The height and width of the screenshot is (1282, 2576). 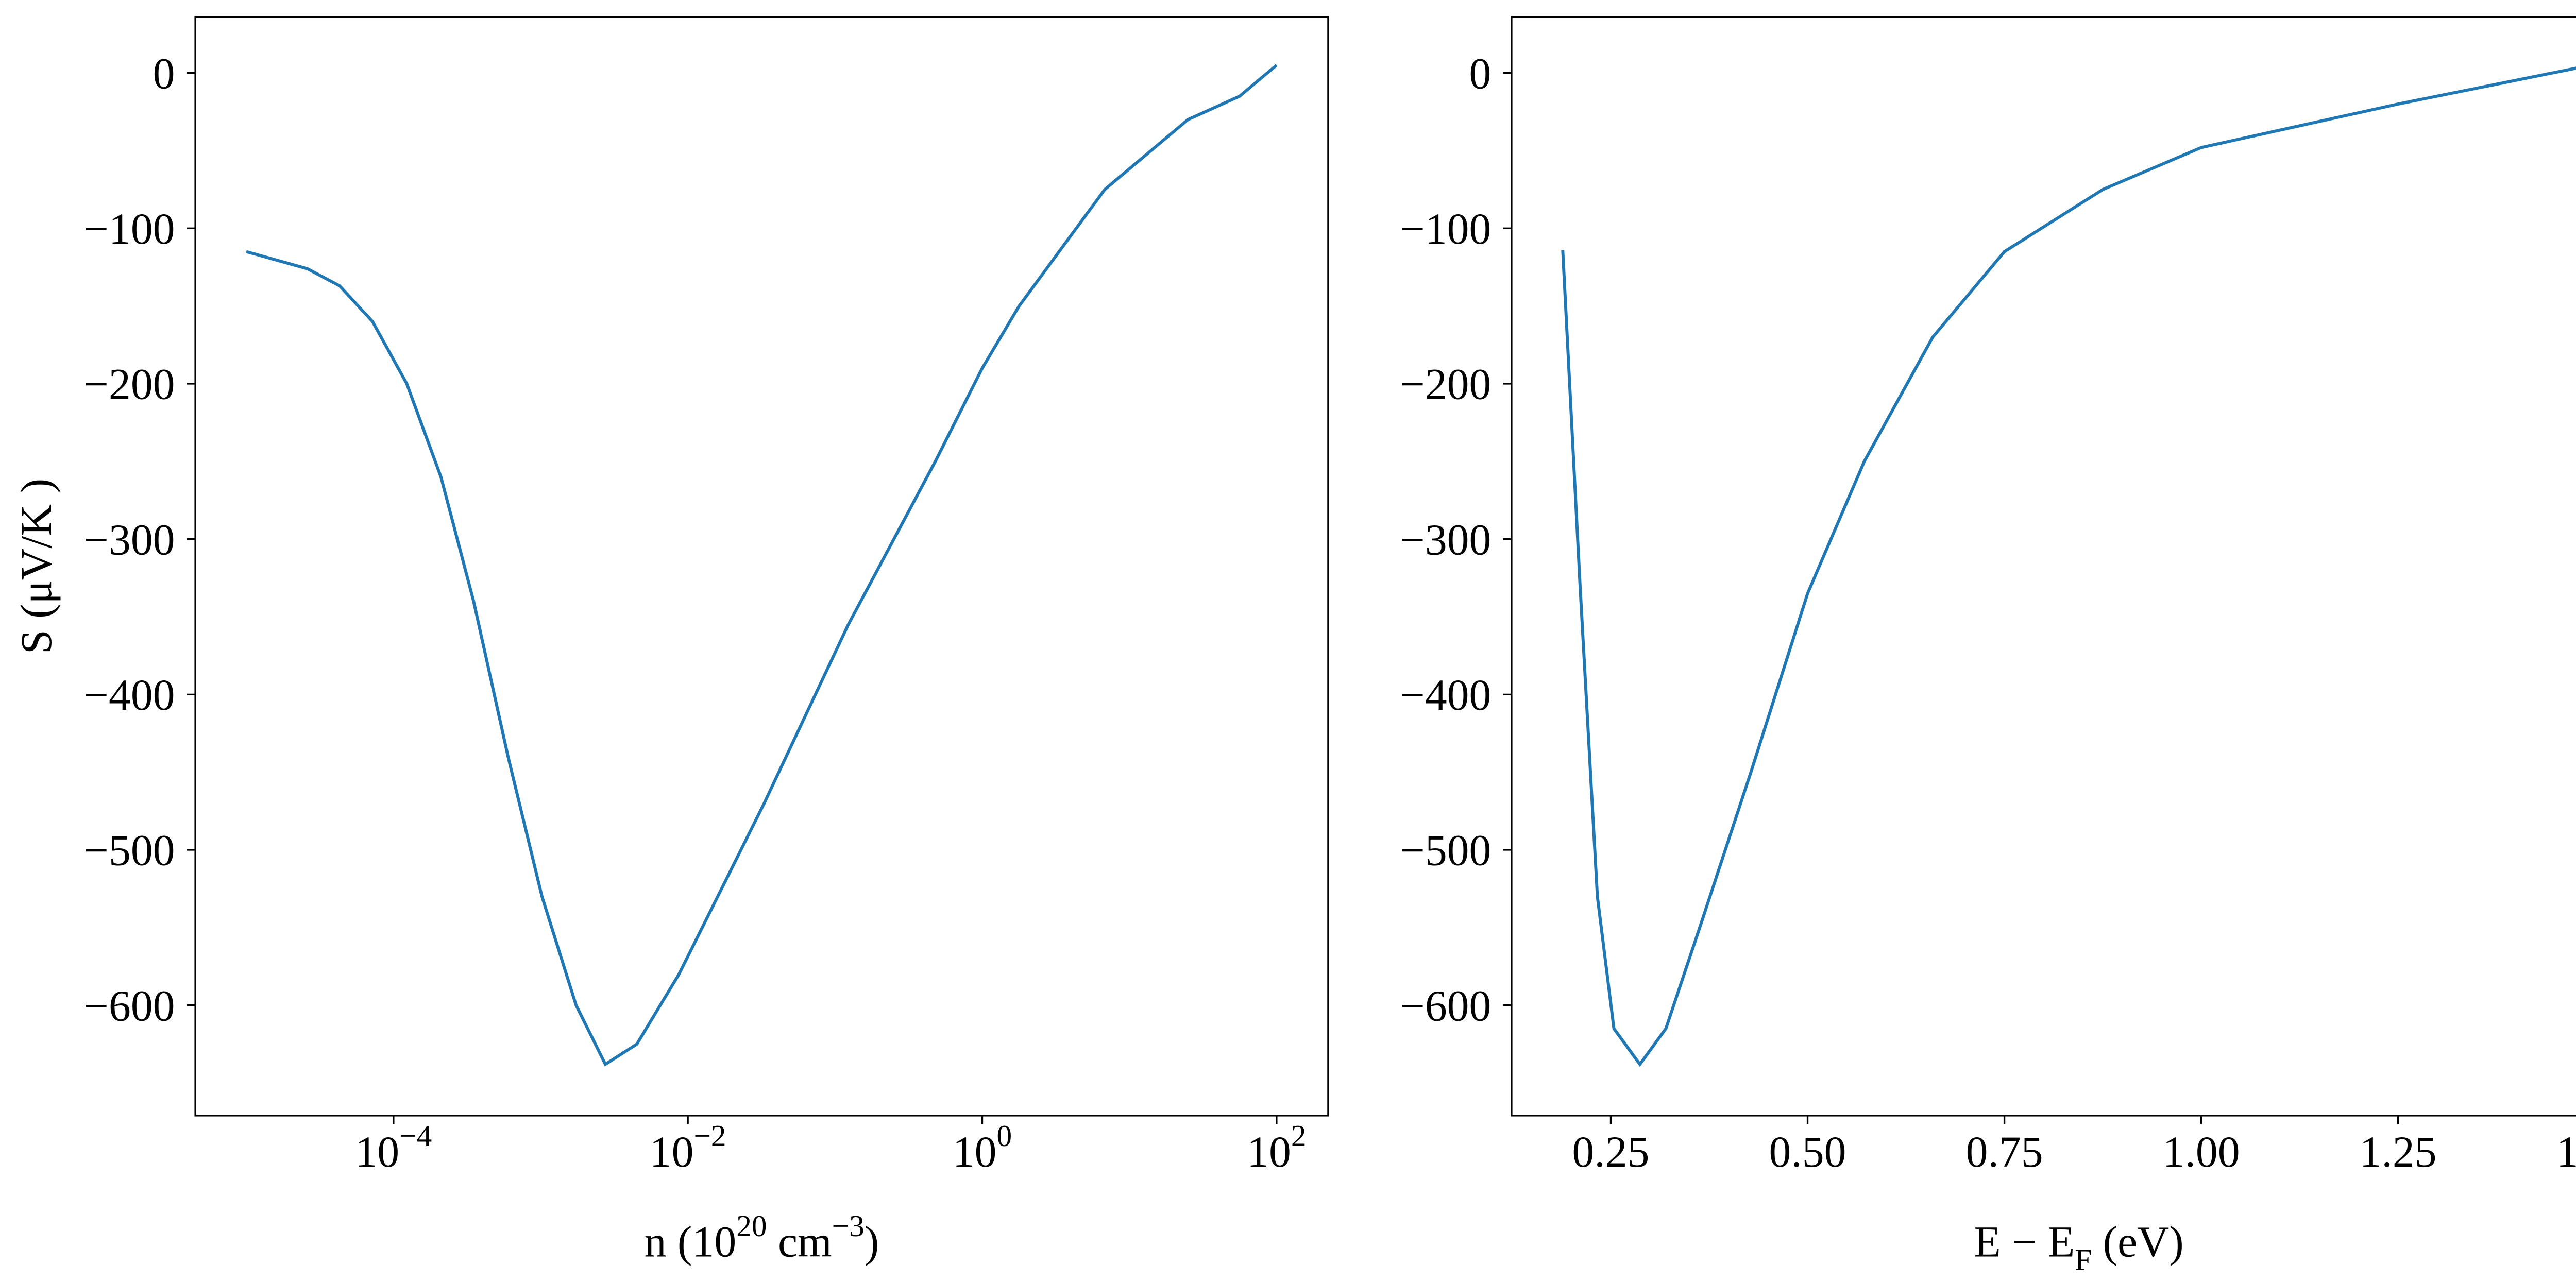 What do you see at coordinates (1299, 1136) in the screenshot?
I see `x-tick-exponent: 2` at bounding box center [1299, 1136].